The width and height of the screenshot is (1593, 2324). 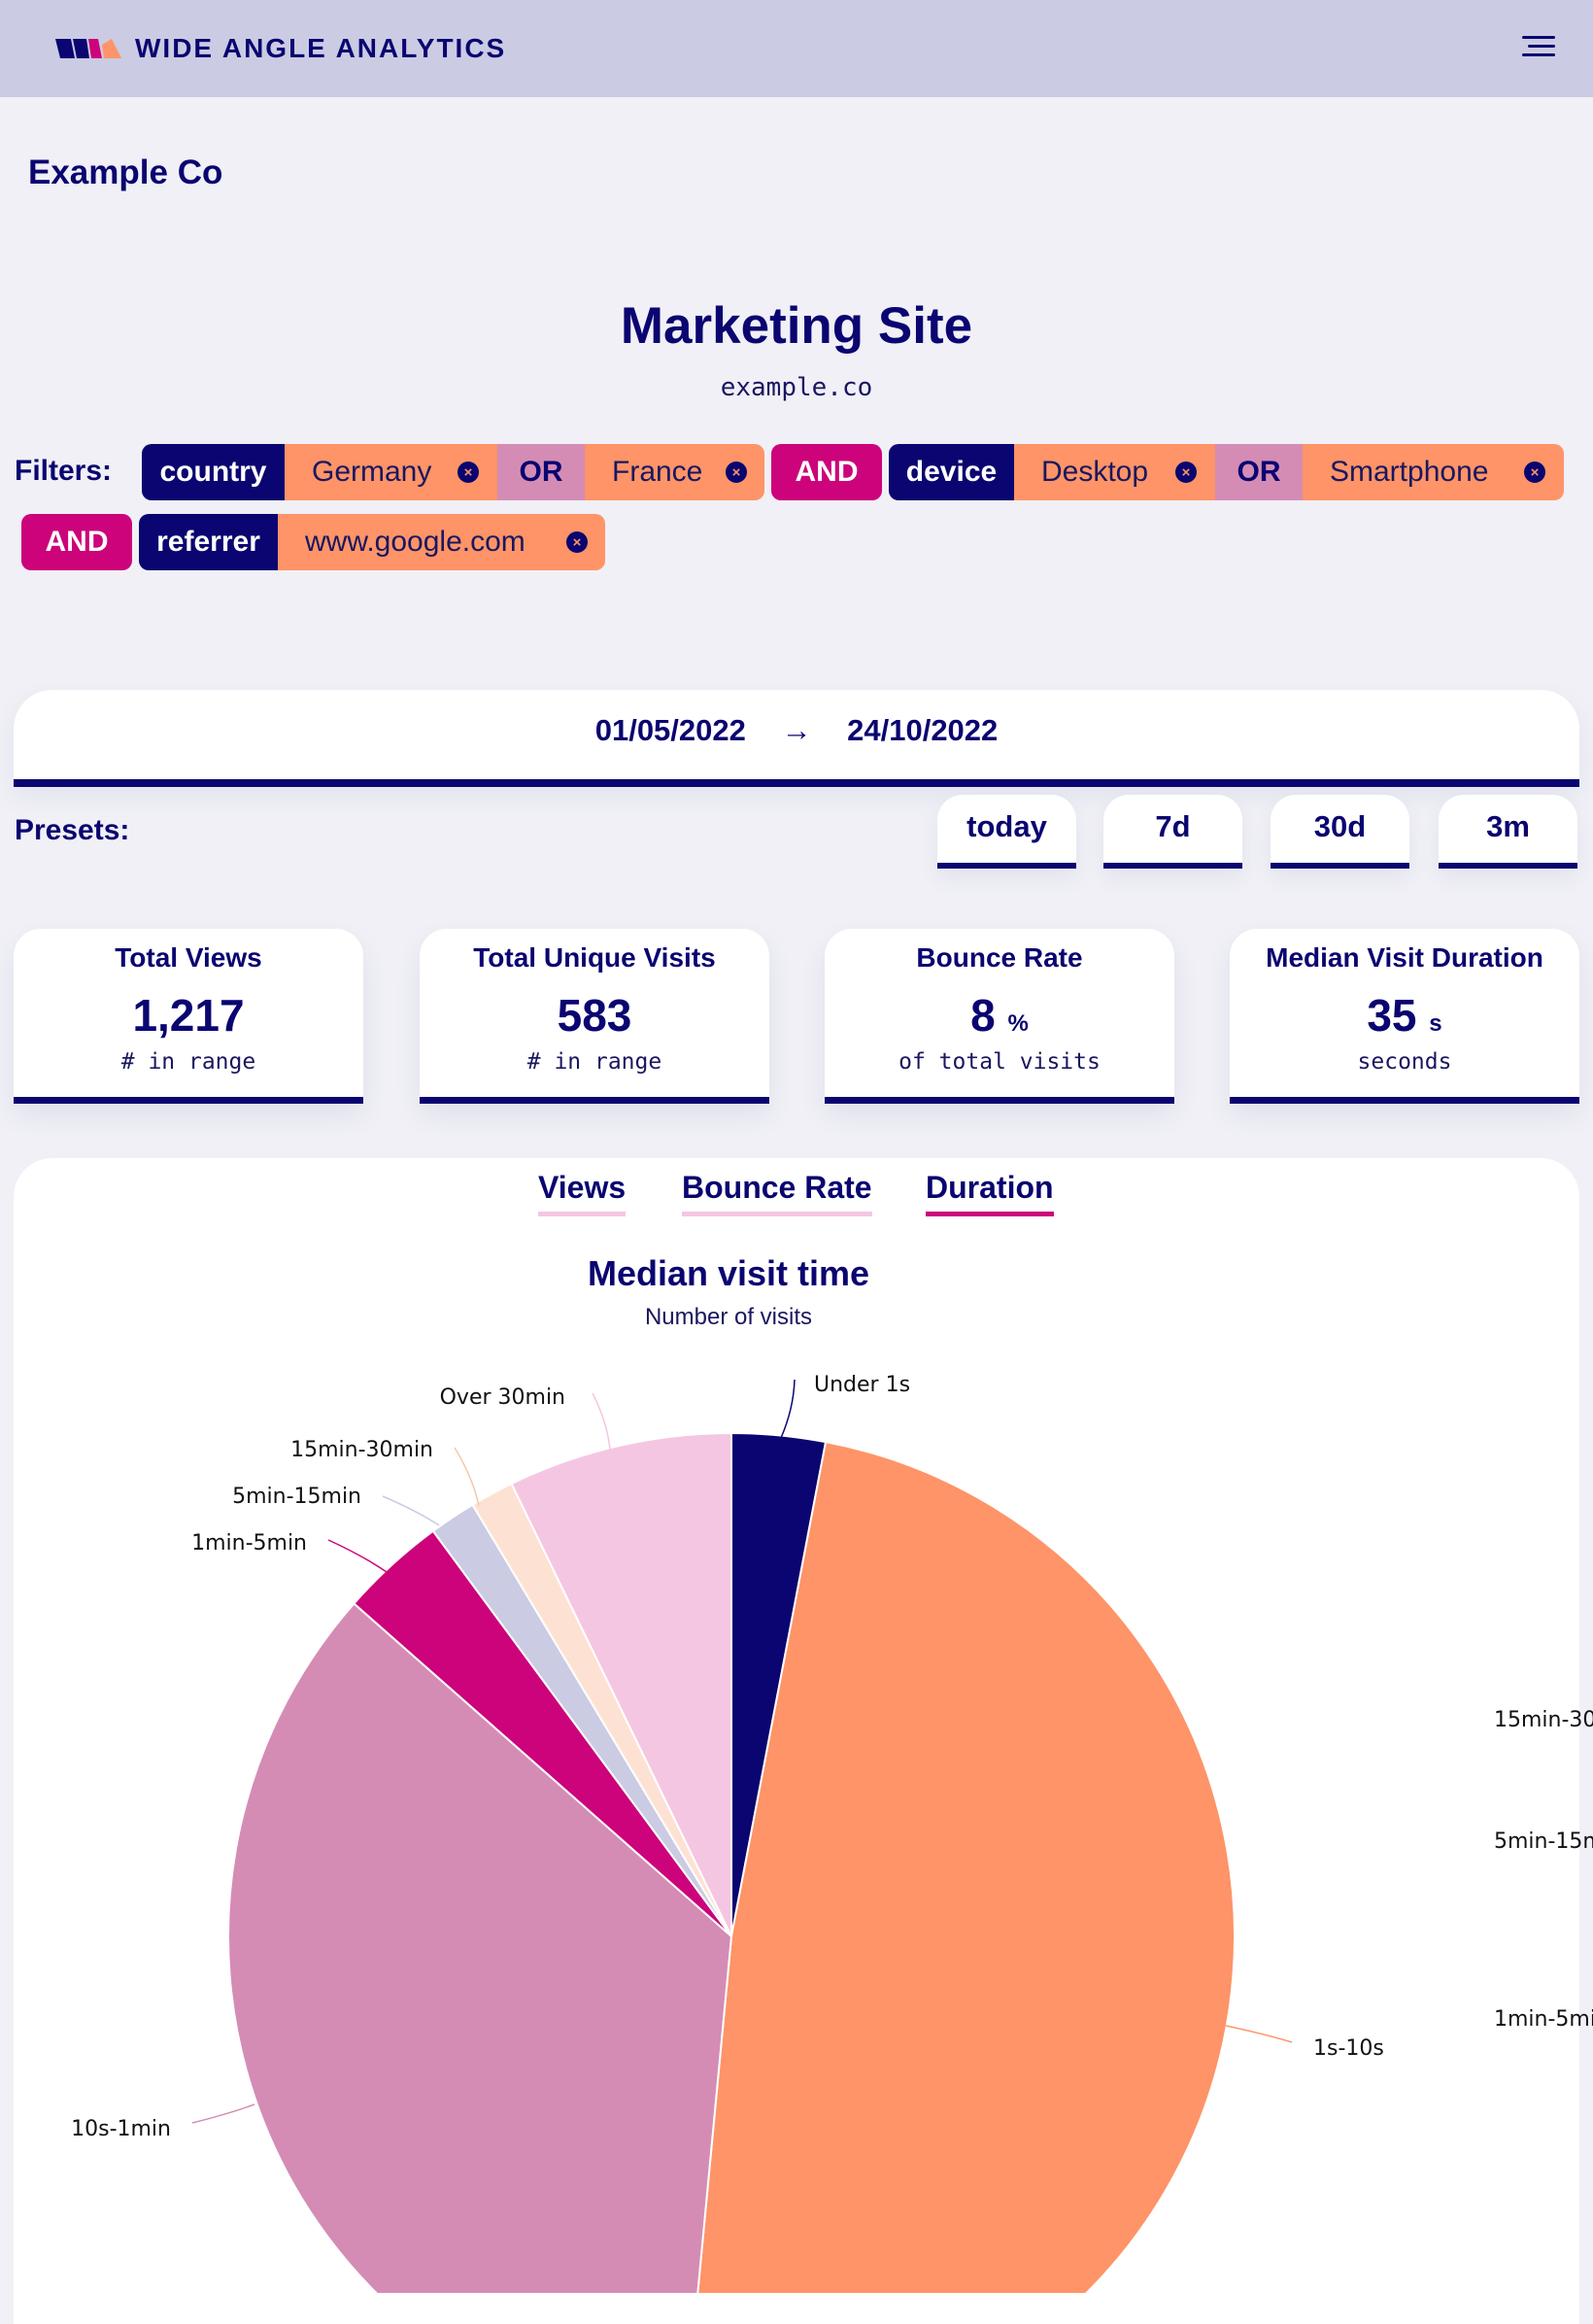 I want to click on filter-value-france: France ×, so click(x=675, y=472).